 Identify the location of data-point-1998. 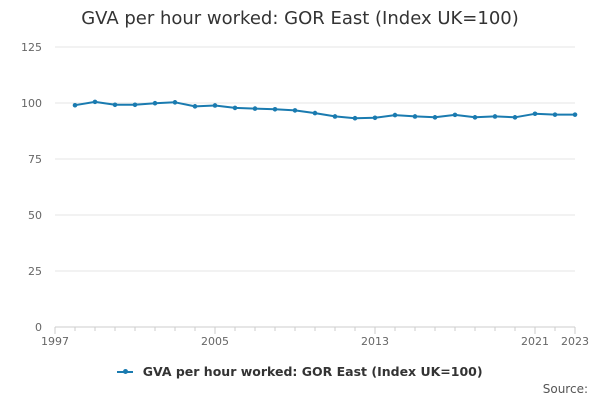
(75, 105).